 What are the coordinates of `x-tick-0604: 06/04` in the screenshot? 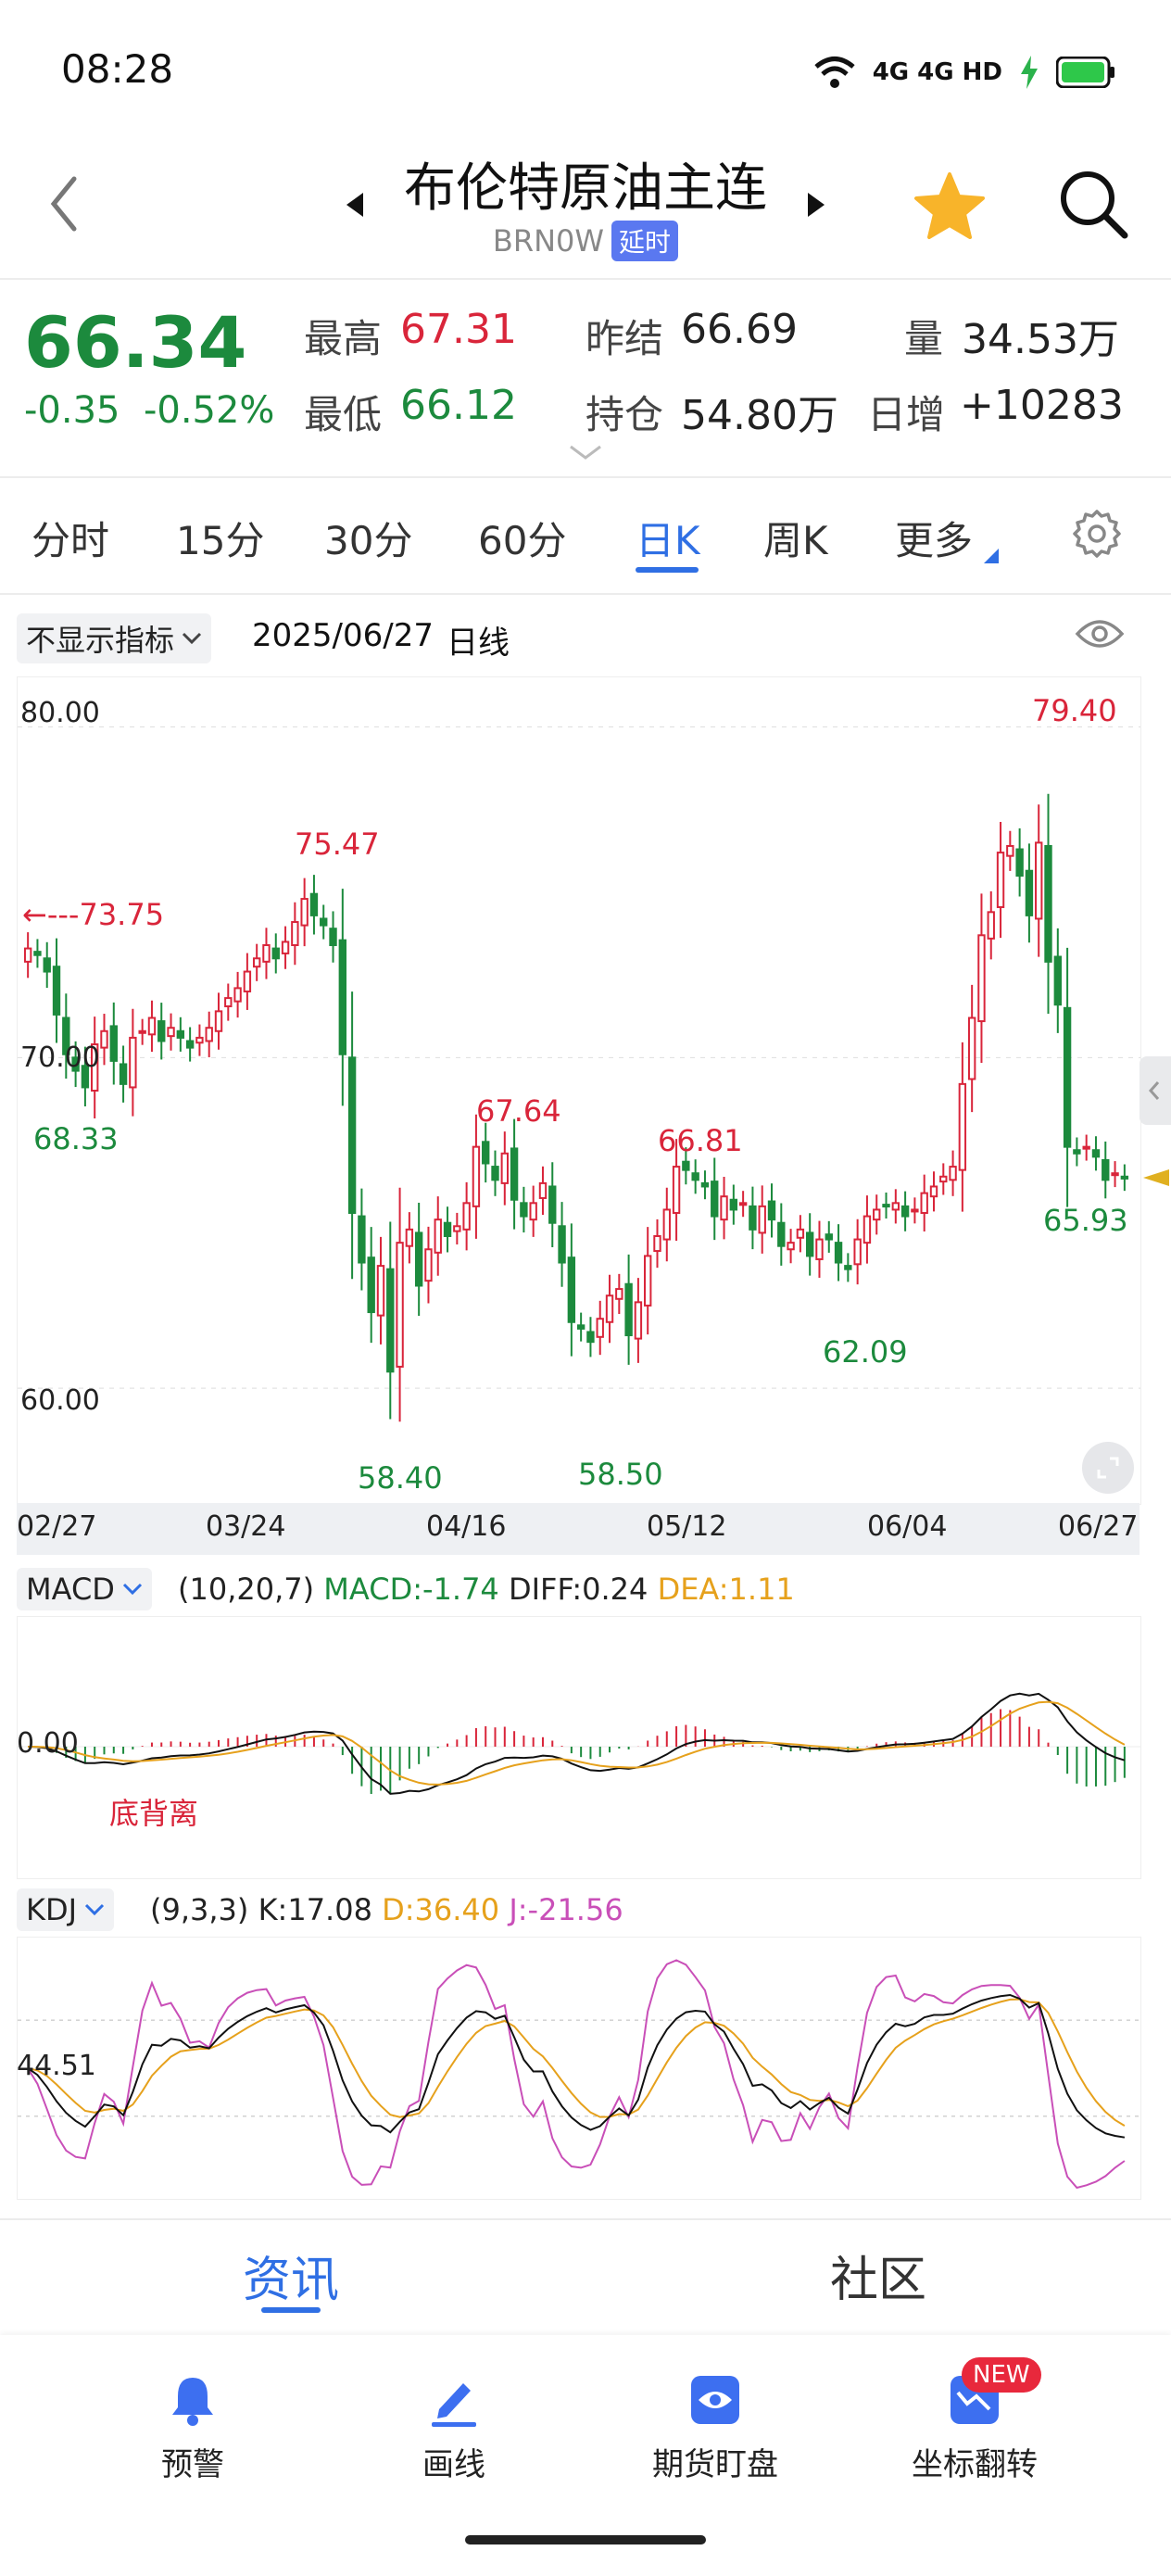 It's located at (908, 1527).